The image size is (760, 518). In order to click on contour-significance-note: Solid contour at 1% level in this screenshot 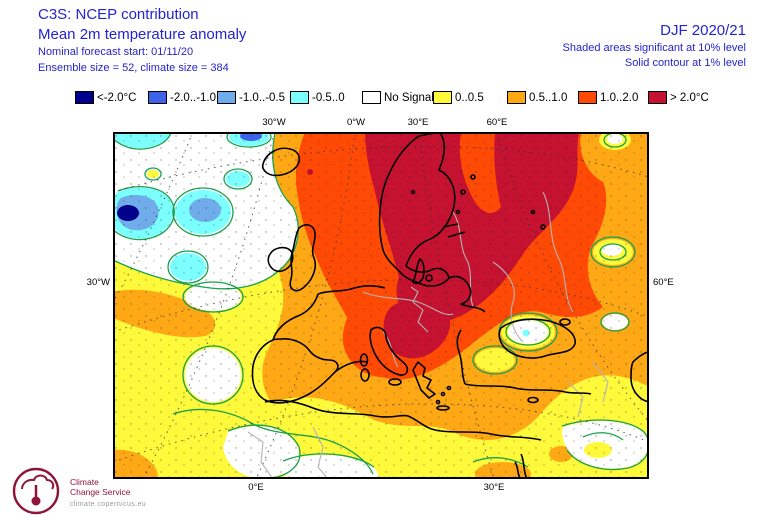, I will do `click(685, 63)`.